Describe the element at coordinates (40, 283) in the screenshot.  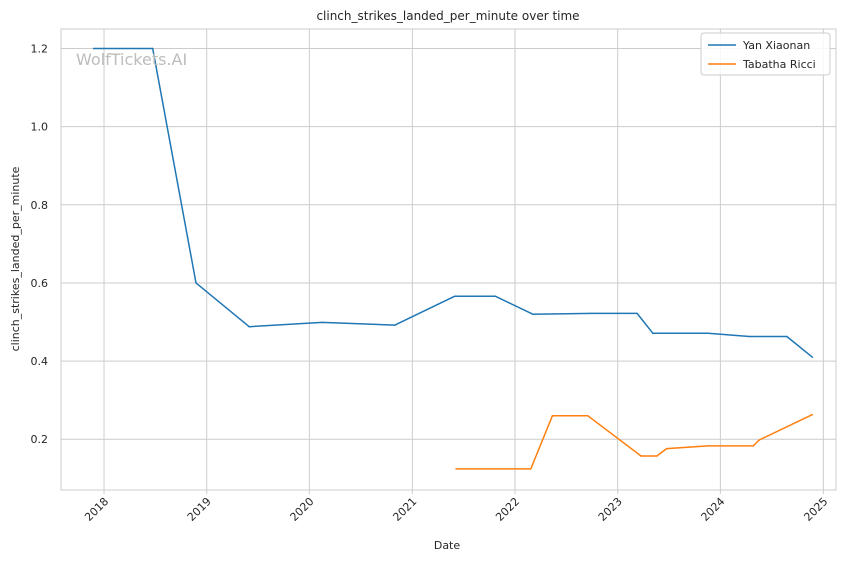
I see `y-tick-label: 0.6` at that location.